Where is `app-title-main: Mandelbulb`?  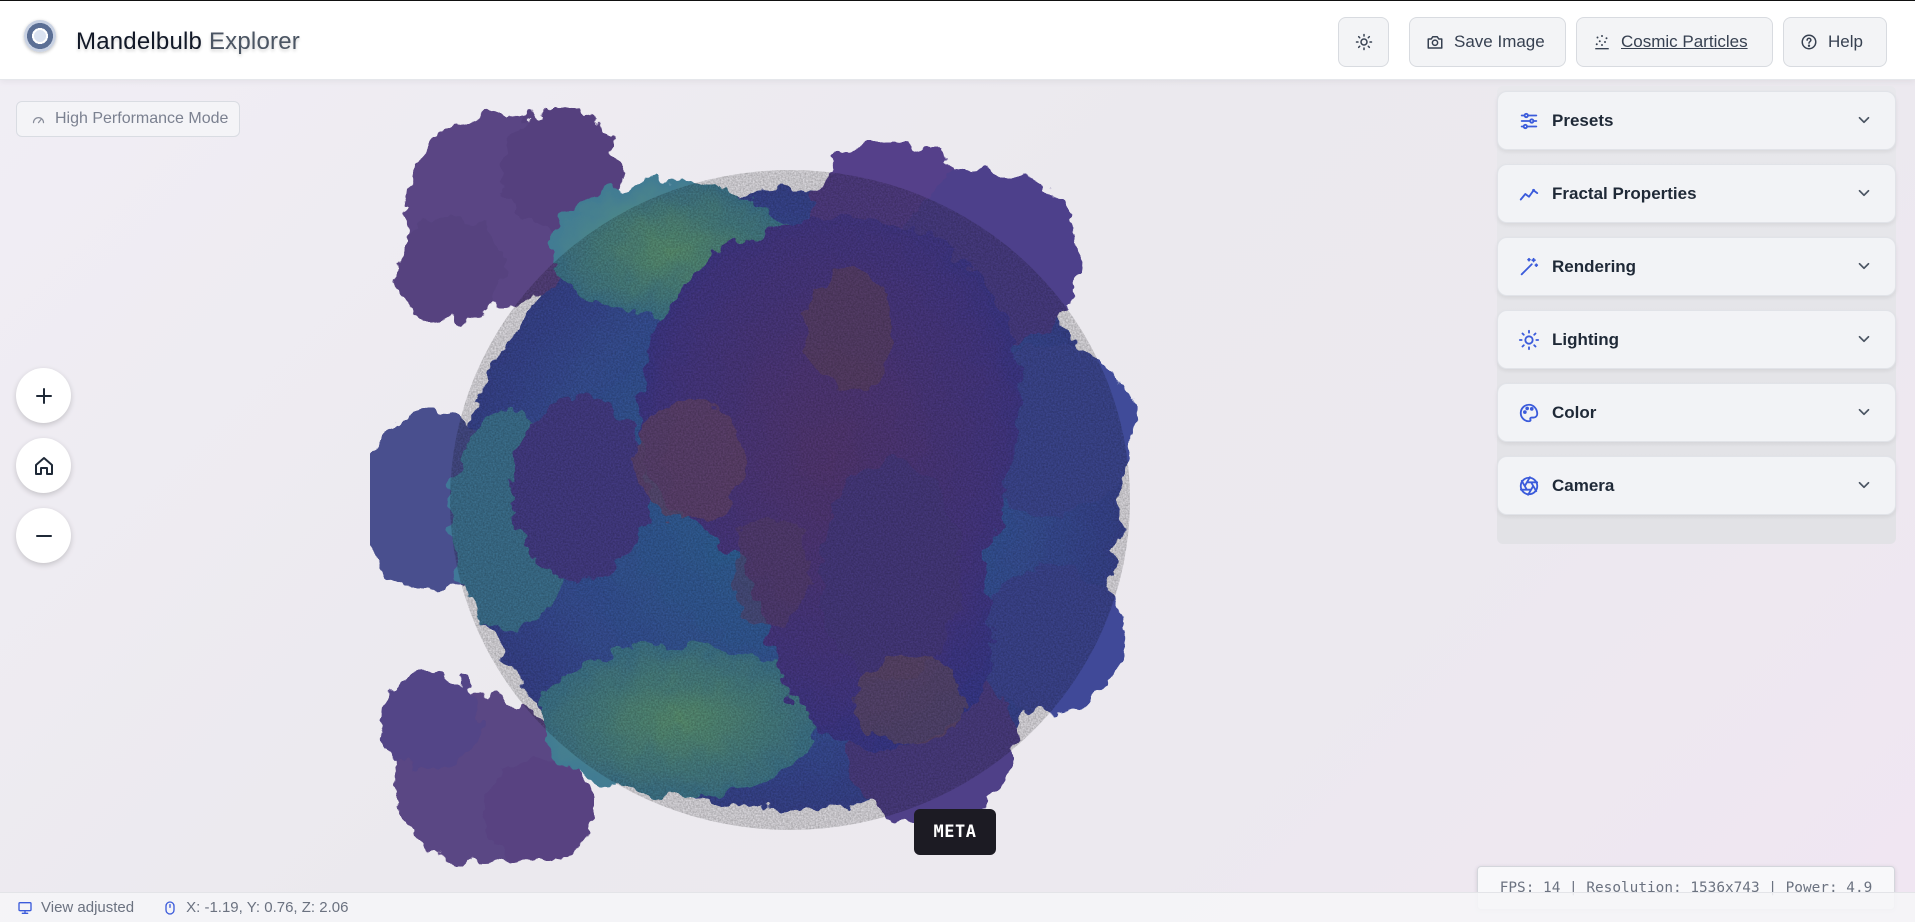
app-title-main: Mandelbulb is located at coordinates (139, 41).